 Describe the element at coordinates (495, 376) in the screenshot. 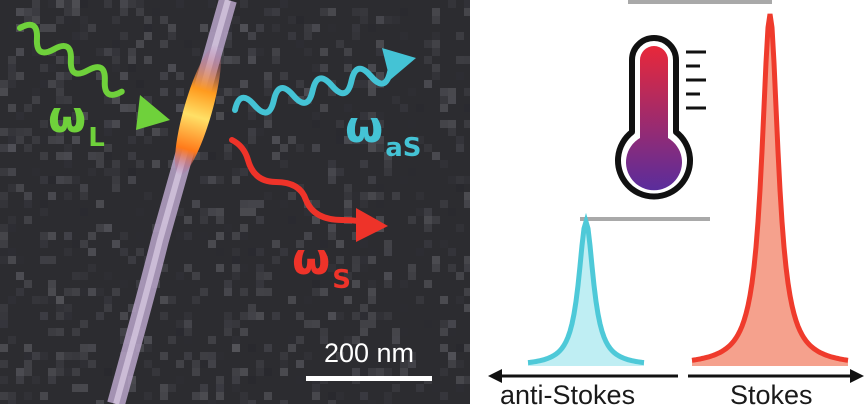

I see `anti-stokes-axis-arrowhead` at that location.